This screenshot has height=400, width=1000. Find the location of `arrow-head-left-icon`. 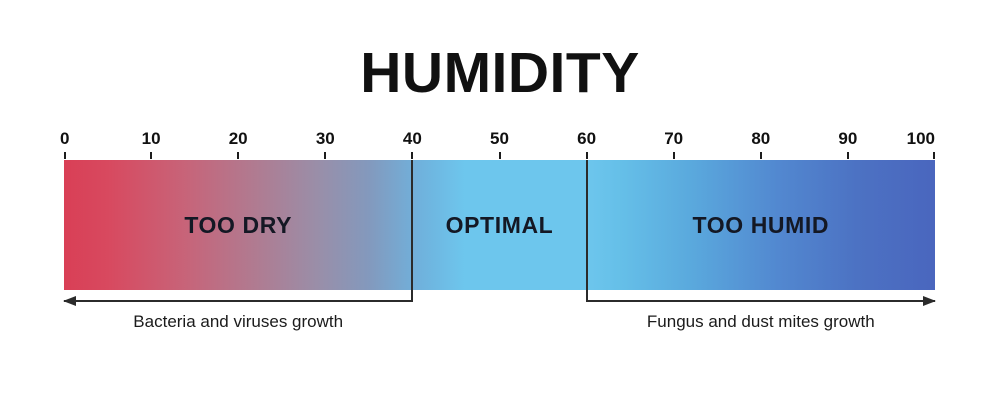

arrow-head-left-icon is located at coordinates (69, 301).